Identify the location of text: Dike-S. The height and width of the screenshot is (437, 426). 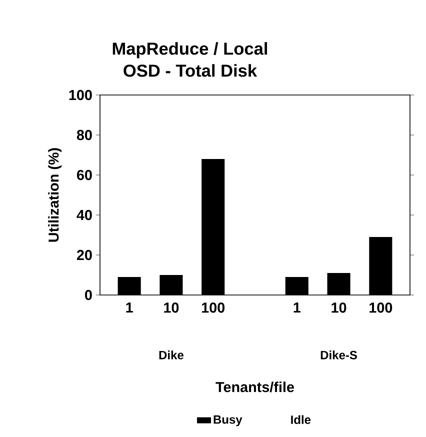
(338, 355).